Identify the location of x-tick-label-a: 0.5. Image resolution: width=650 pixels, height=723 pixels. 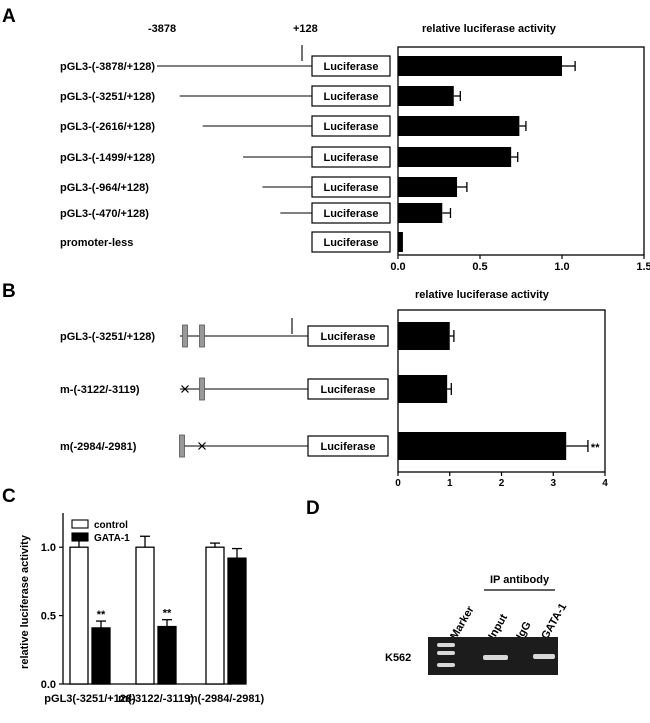
(479, 267).